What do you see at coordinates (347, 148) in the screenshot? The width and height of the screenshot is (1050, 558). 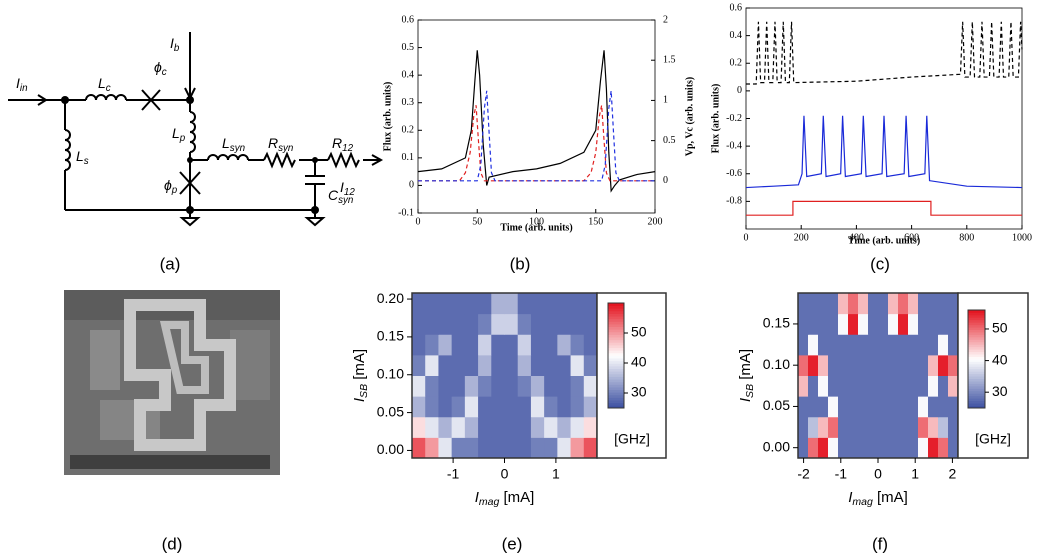 I see `circuit-label-sub: 12` at bounding box center [347, 148].